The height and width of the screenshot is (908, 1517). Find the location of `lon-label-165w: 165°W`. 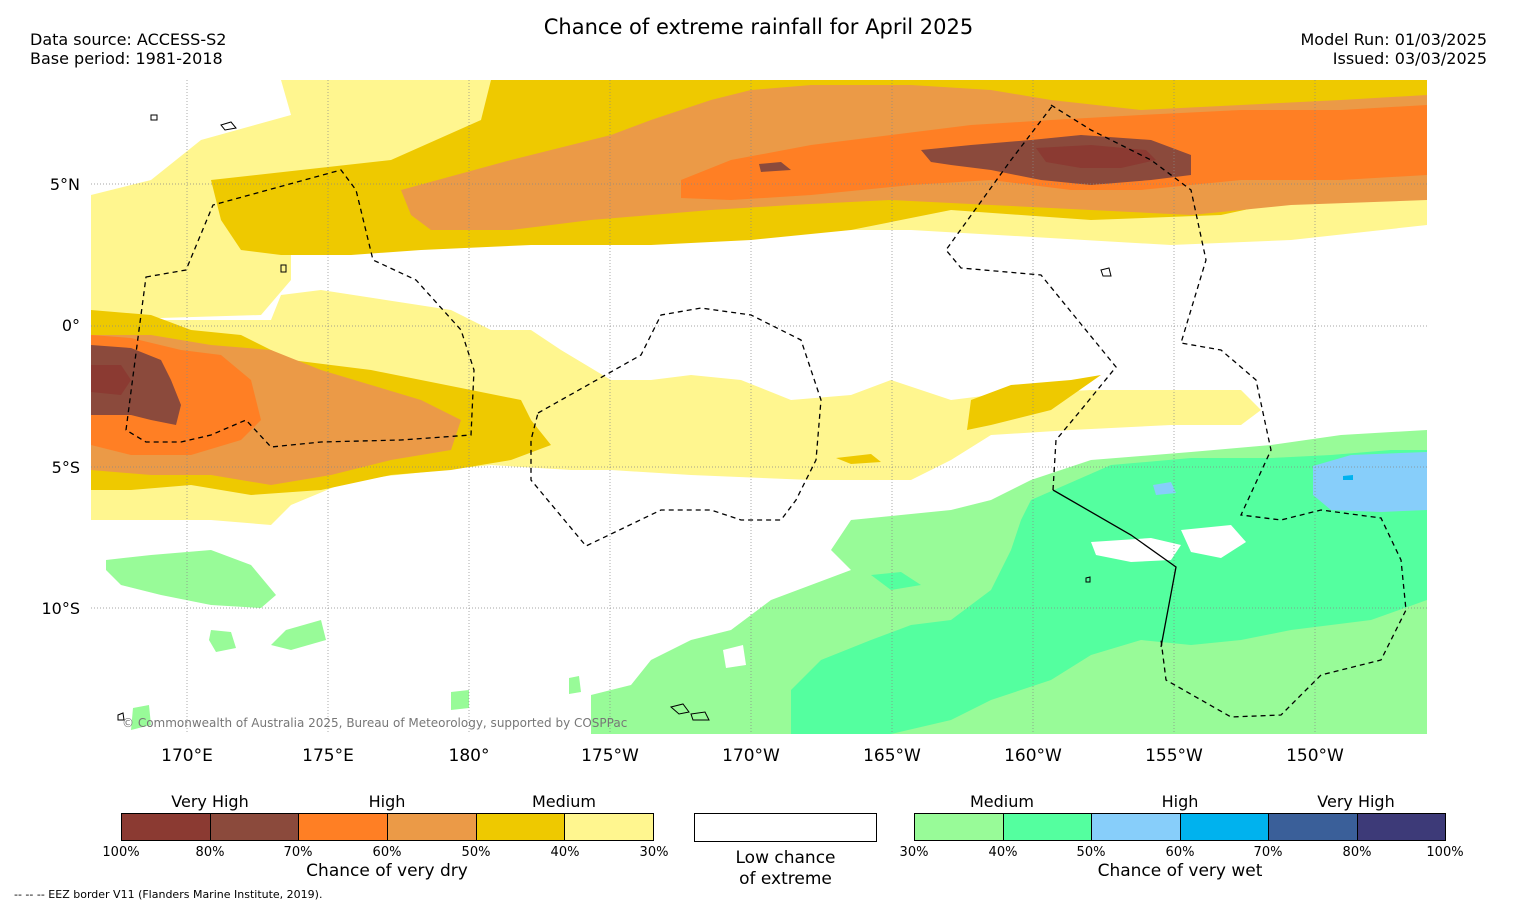

lon-label-165w: 165°W is located at coordinates (892, 756).